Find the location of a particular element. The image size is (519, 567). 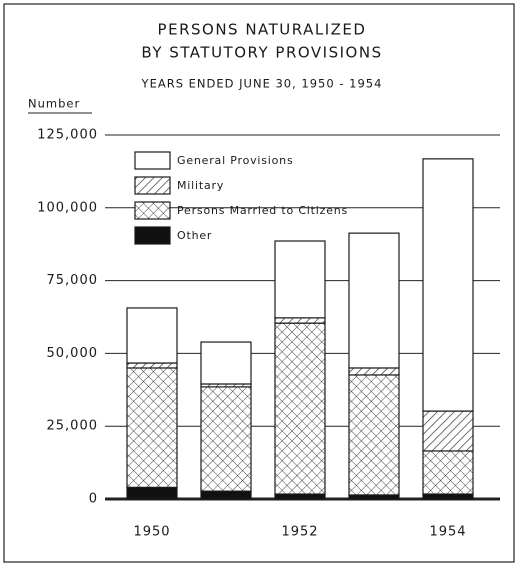

chart-subtitle: YEARS ENDED JUNE 30, 1950 - 1954 is located at coordinates (262, 84).